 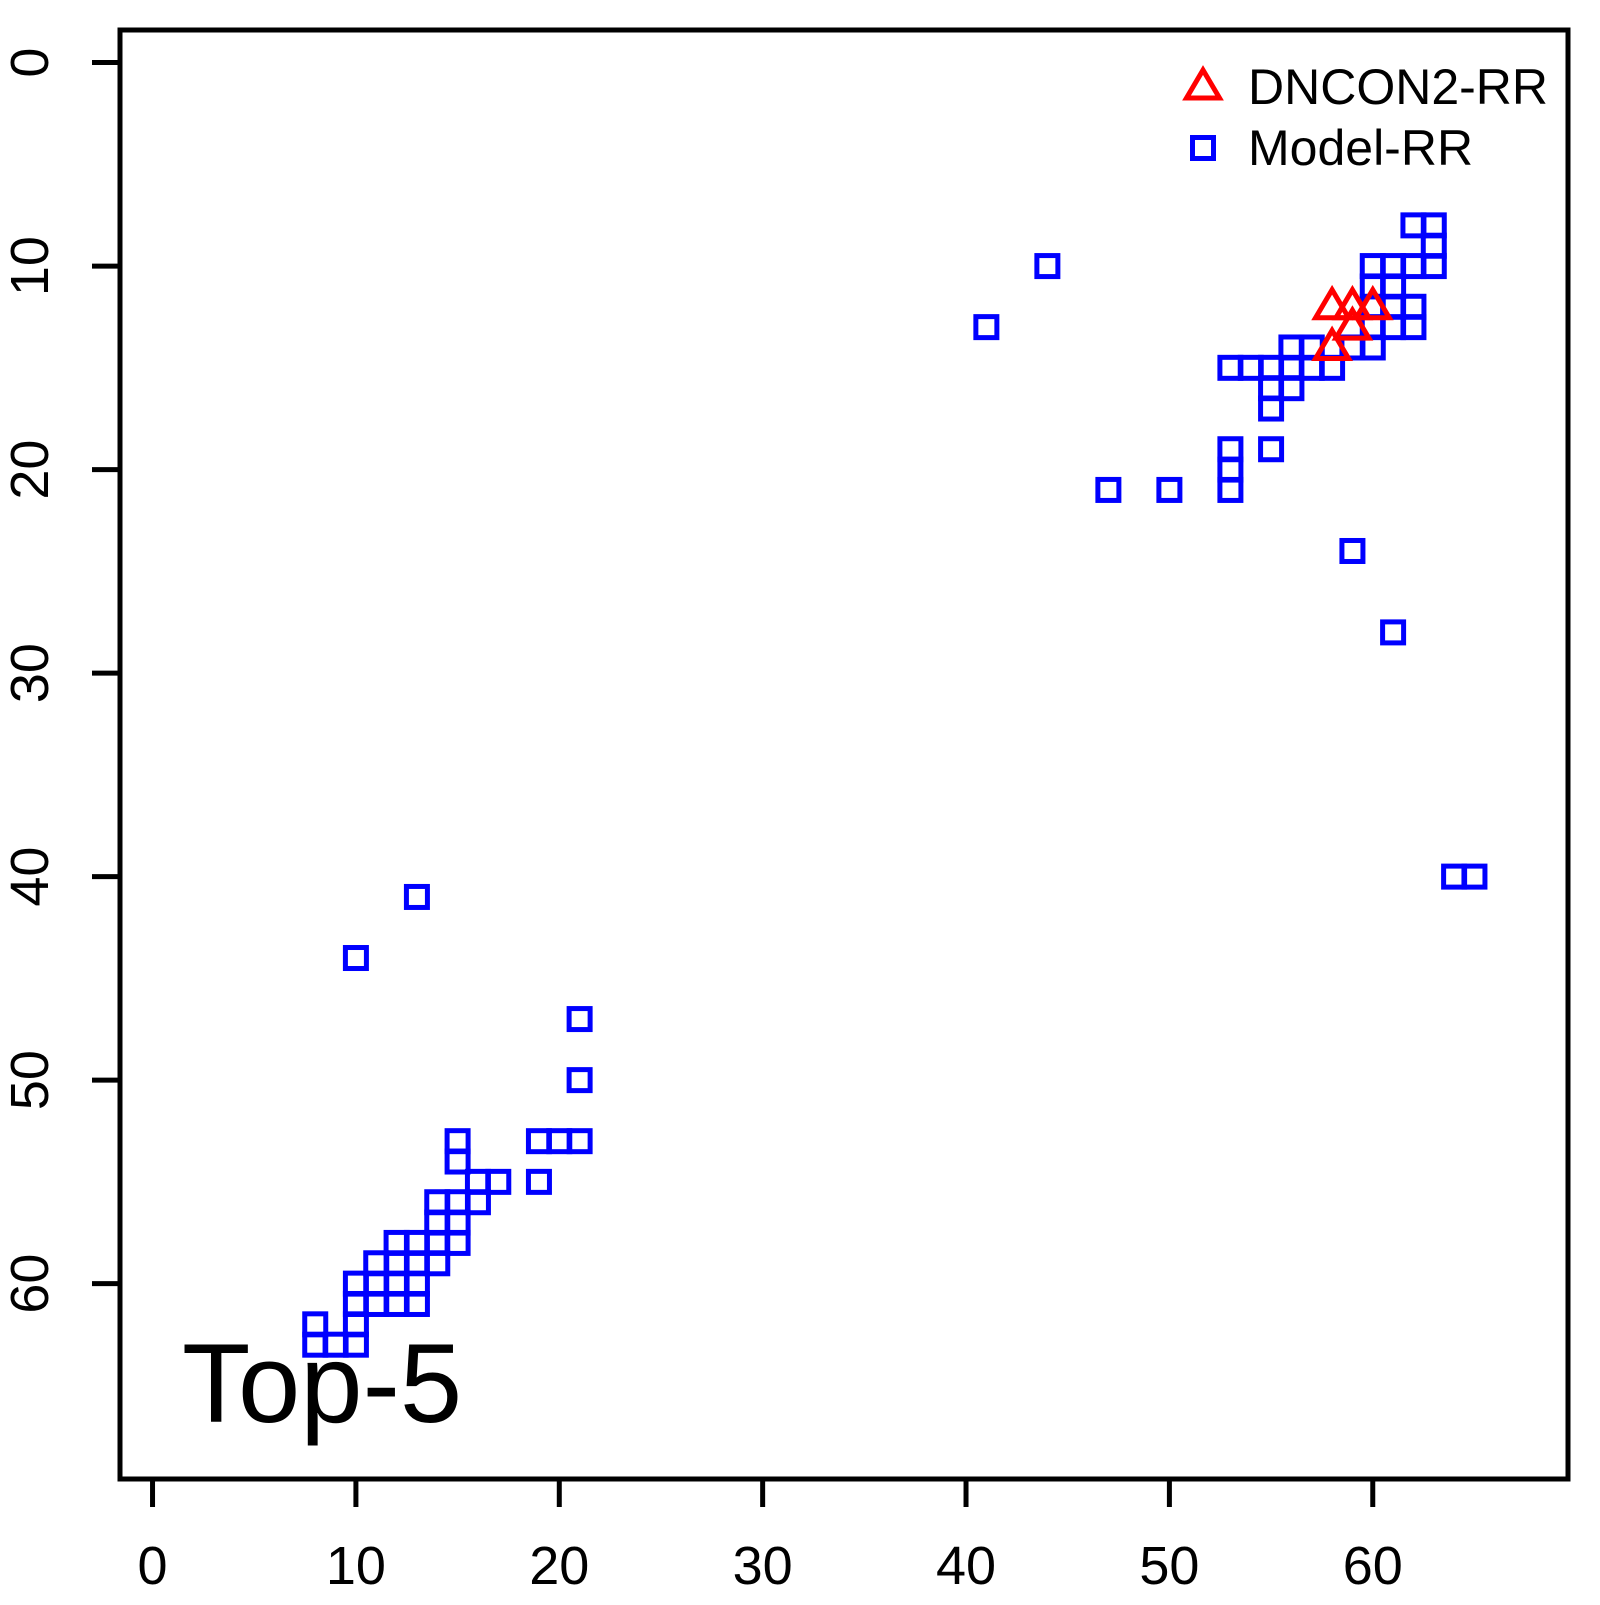 I want to click on x-axis: 0 10 20 30 40 50 60, so click(x=770, y=1537).